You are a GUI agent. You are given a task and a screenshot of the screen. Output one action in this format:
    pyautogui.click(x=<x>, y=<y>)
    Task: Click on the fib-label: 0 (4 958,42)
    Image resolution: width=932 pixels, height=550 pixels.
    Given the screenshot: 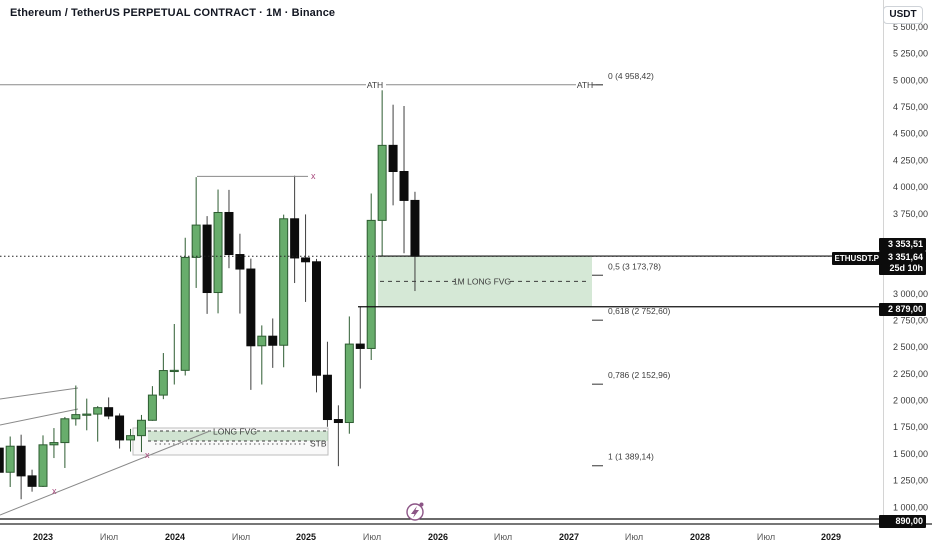 What is the action you would take?
    pyautogui.click(x=631, y=76)
    